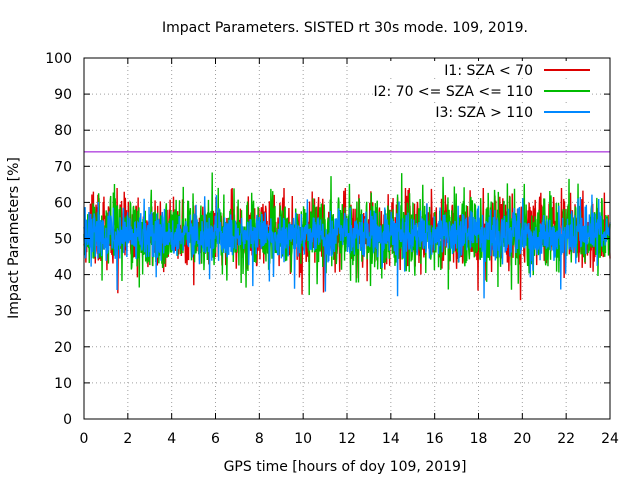 The height and width of the screenshot is (480, 640). Describe the element at coordinates (610, 439) in the screenshot. I see `x-tick-label: 24` at that location.